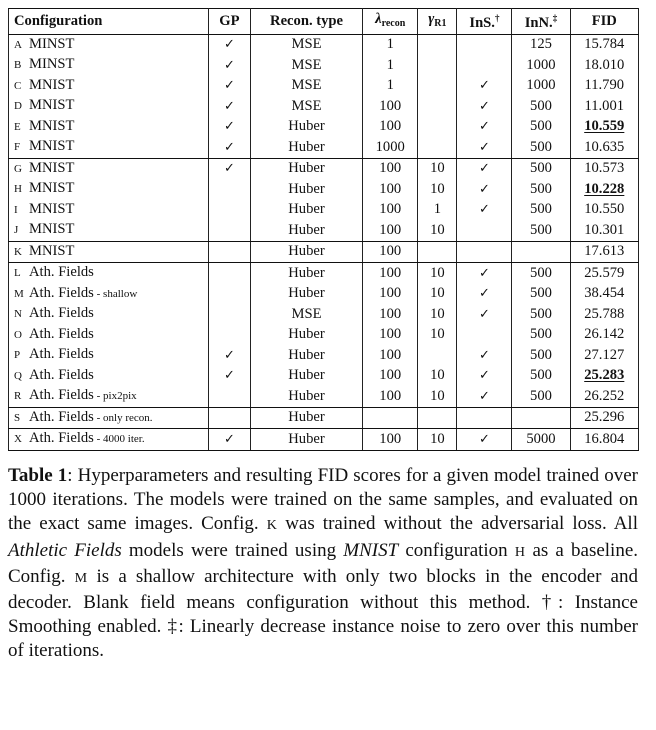 This screenshot has height=730, width=656. Describe the element at coordinates (18, 396) in the screenshot. I see `config-letter: R` at that location.